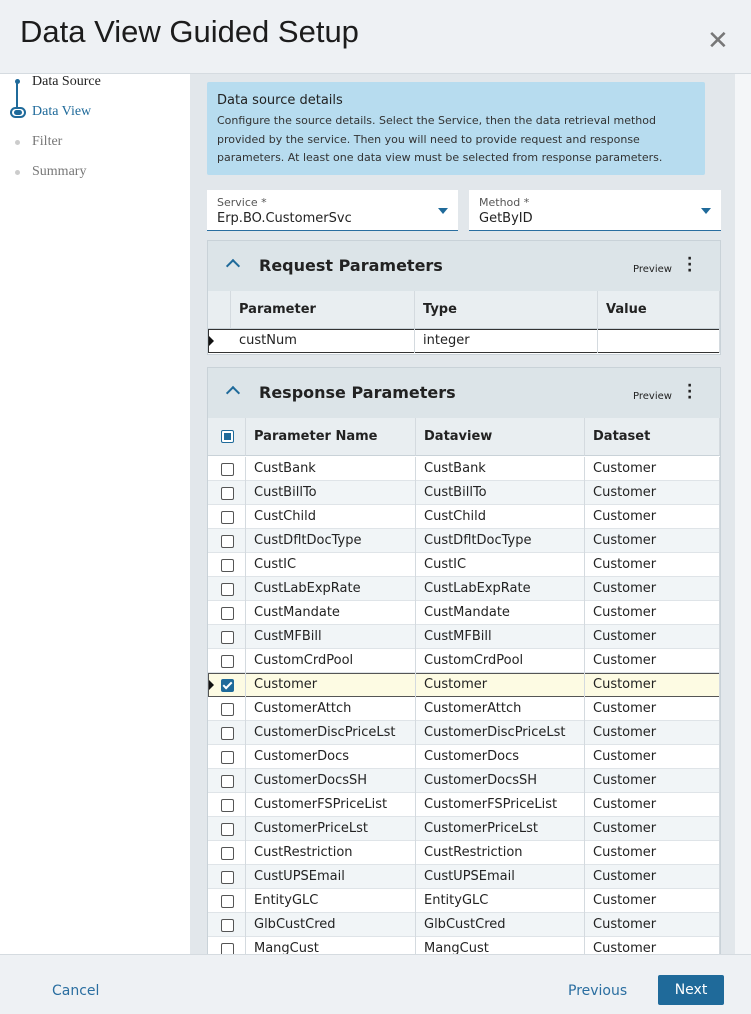 The height and width of the screenshot is (1014, 751). What do you see at coordinates (332, 210) in the screenshot?
I see `service-select: Service * Erp.BO.CustomerSvc` at bounding box center [332, 210].